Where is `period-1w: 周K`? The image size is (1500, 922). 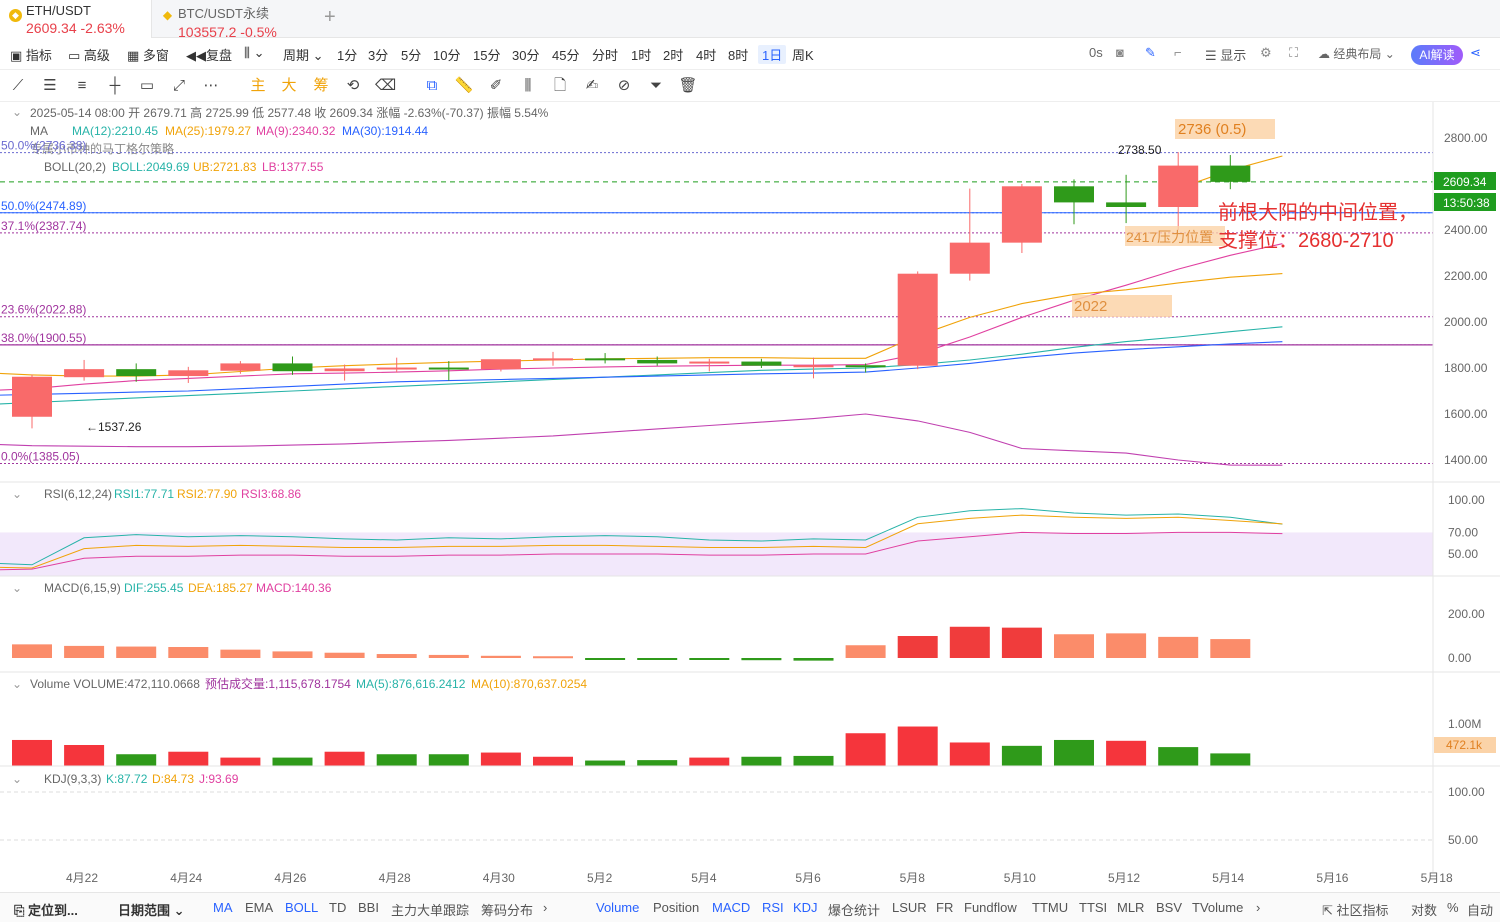
period-1w: 周K is located at coordinates (803, 55).